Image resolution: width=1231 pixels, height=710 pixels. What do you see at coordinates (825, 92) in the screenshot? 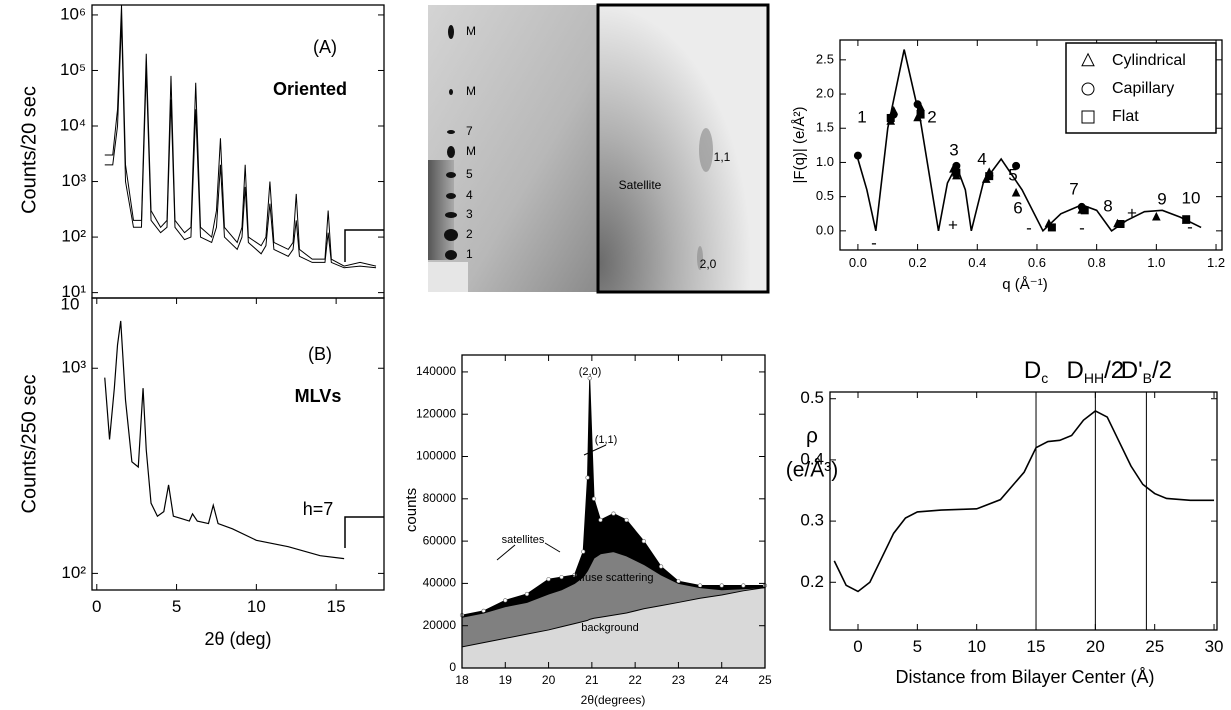
I see `y-tick-label: 2.0` at bounding box center [825, 92].